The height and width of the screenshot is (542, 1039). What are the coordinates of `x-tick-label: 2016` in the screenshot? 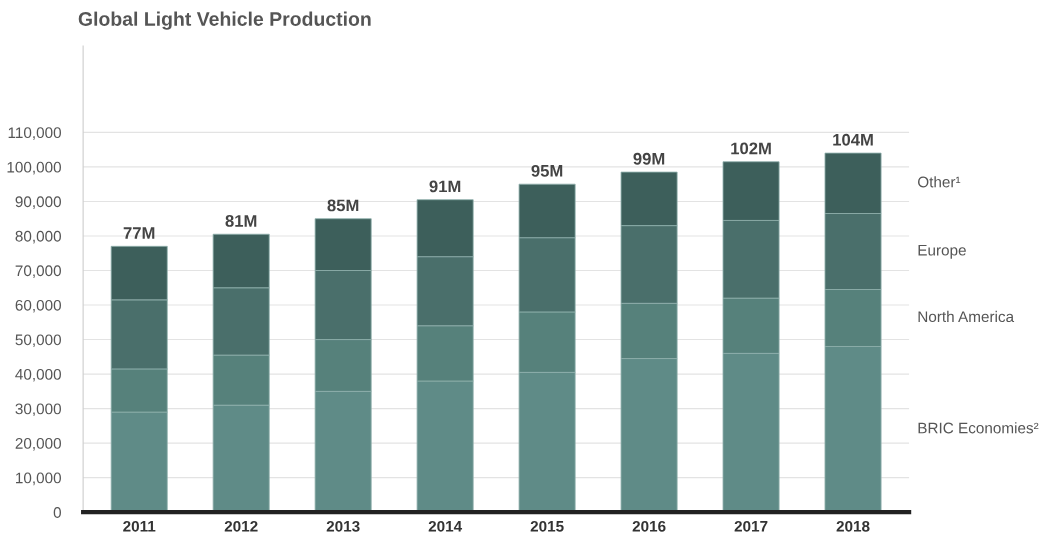 It's located at (649, 526).